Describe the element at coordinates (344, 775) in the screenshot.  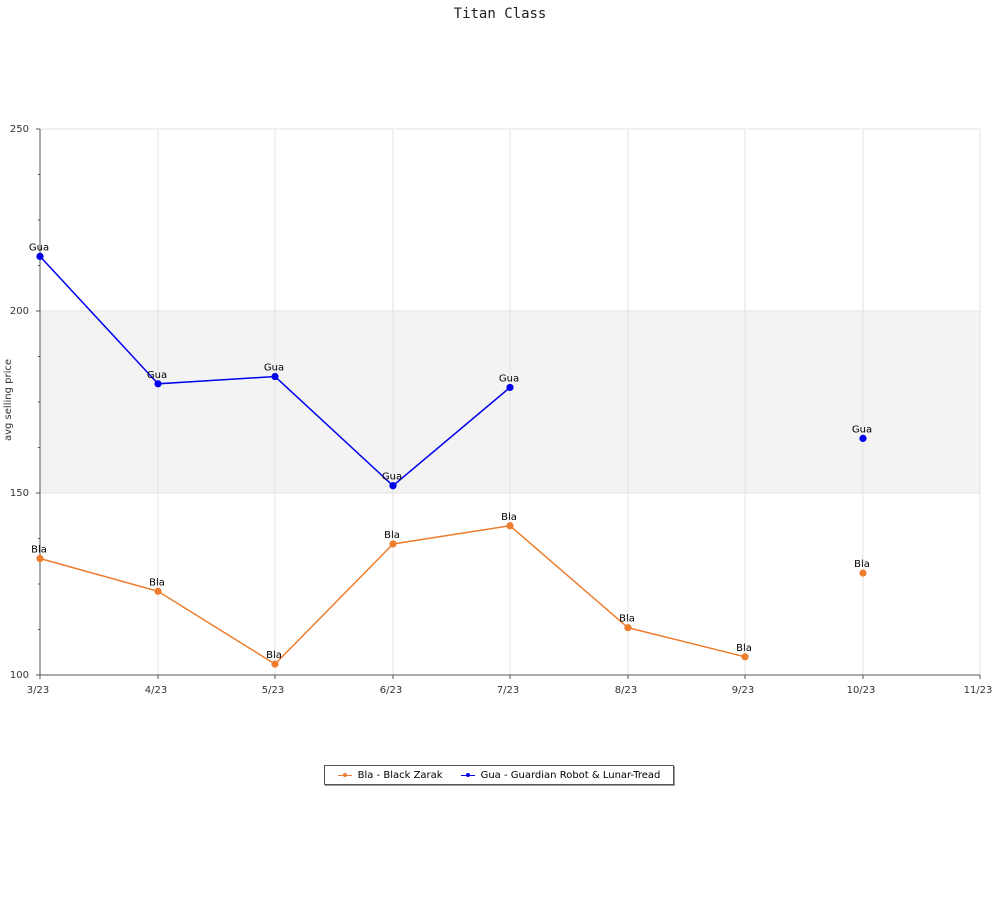
I see `legend-swatch-bla` at that location.